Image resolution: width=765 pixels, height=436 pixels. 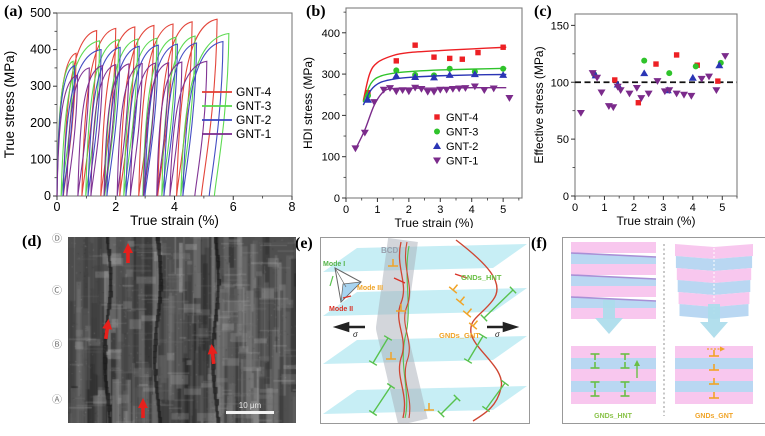 I want to click on x-tick-label: 0, so click(x=57, y=207).